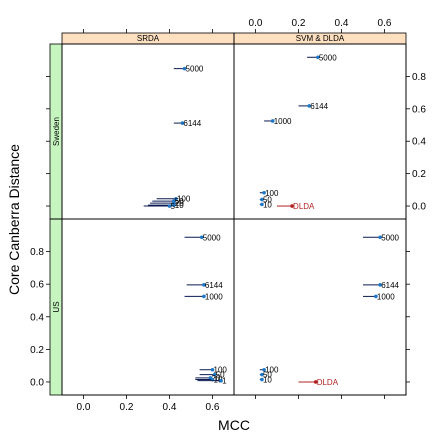 This screenshot has width=443, height=443. What do you see at coordinates (234, 425) in the screenshot?
I see `x-axis-title: MCC` at bounding box center [234, 425].